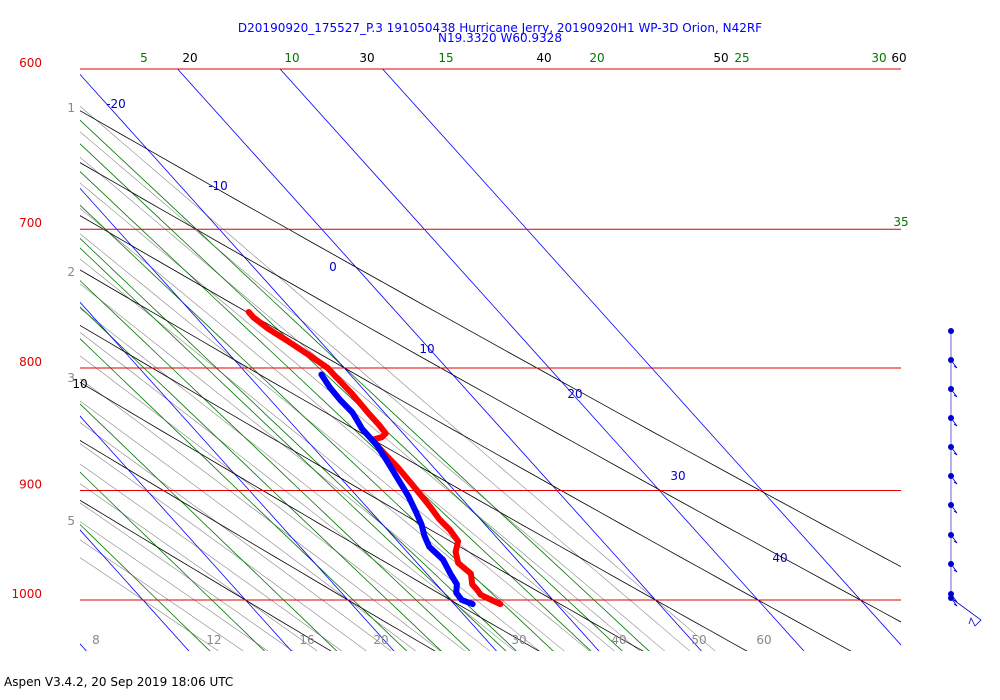 This screenshot has height=700, width=1000. I want to click on isotherm-label: 0, so click(333, 267).